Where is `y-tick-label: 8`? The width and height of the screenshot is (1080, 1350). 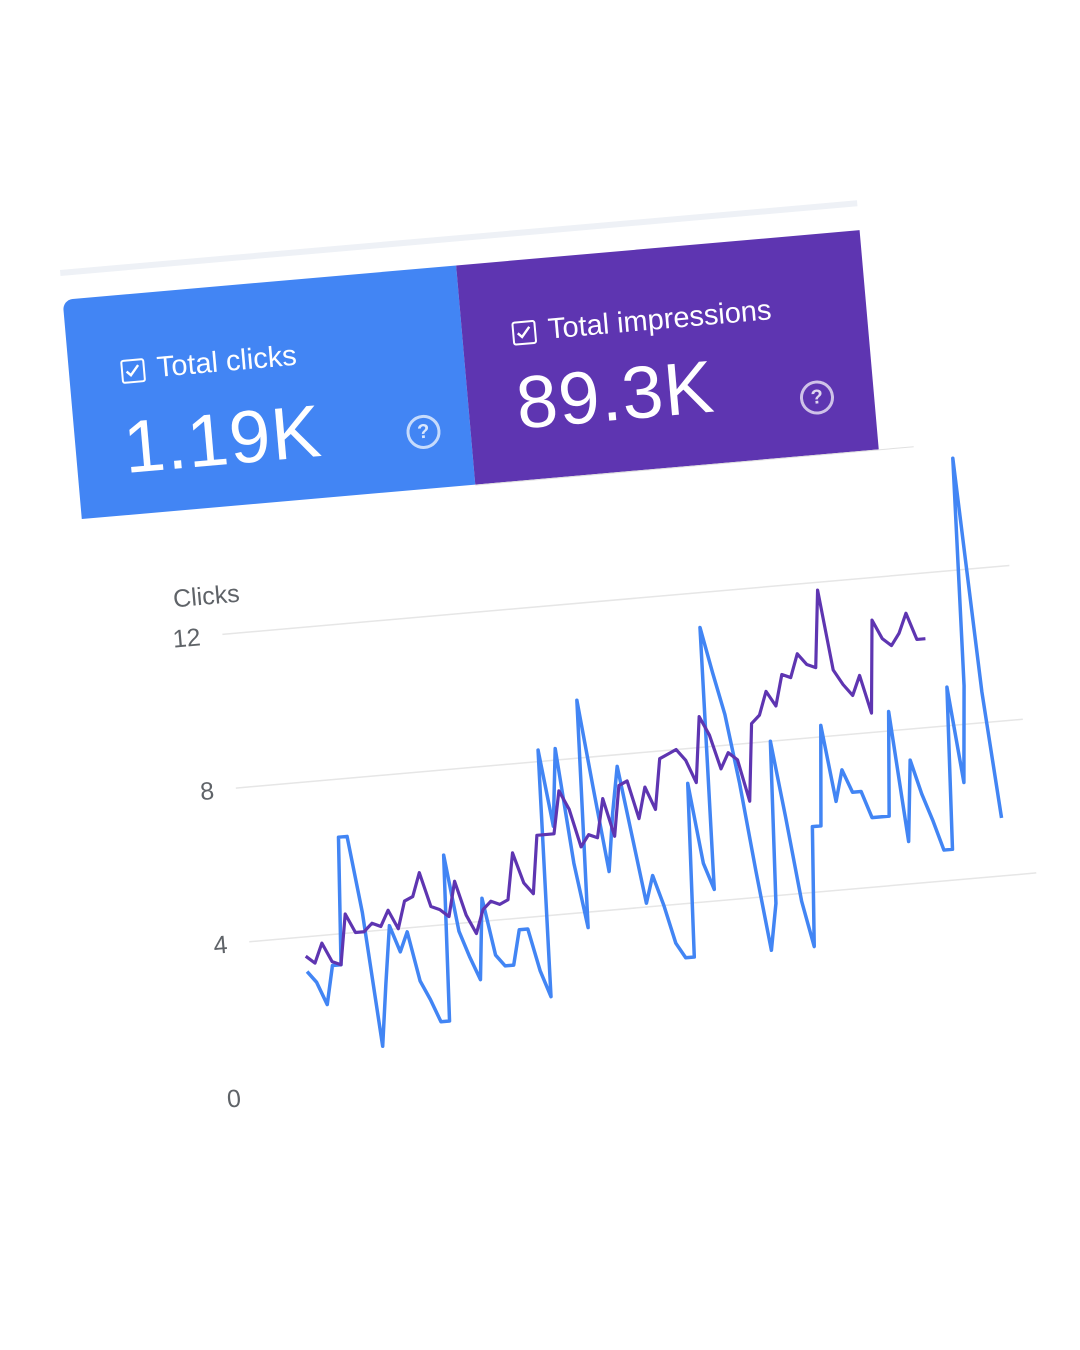 y-tick-label: 8 is located at coordinates (207, 791).